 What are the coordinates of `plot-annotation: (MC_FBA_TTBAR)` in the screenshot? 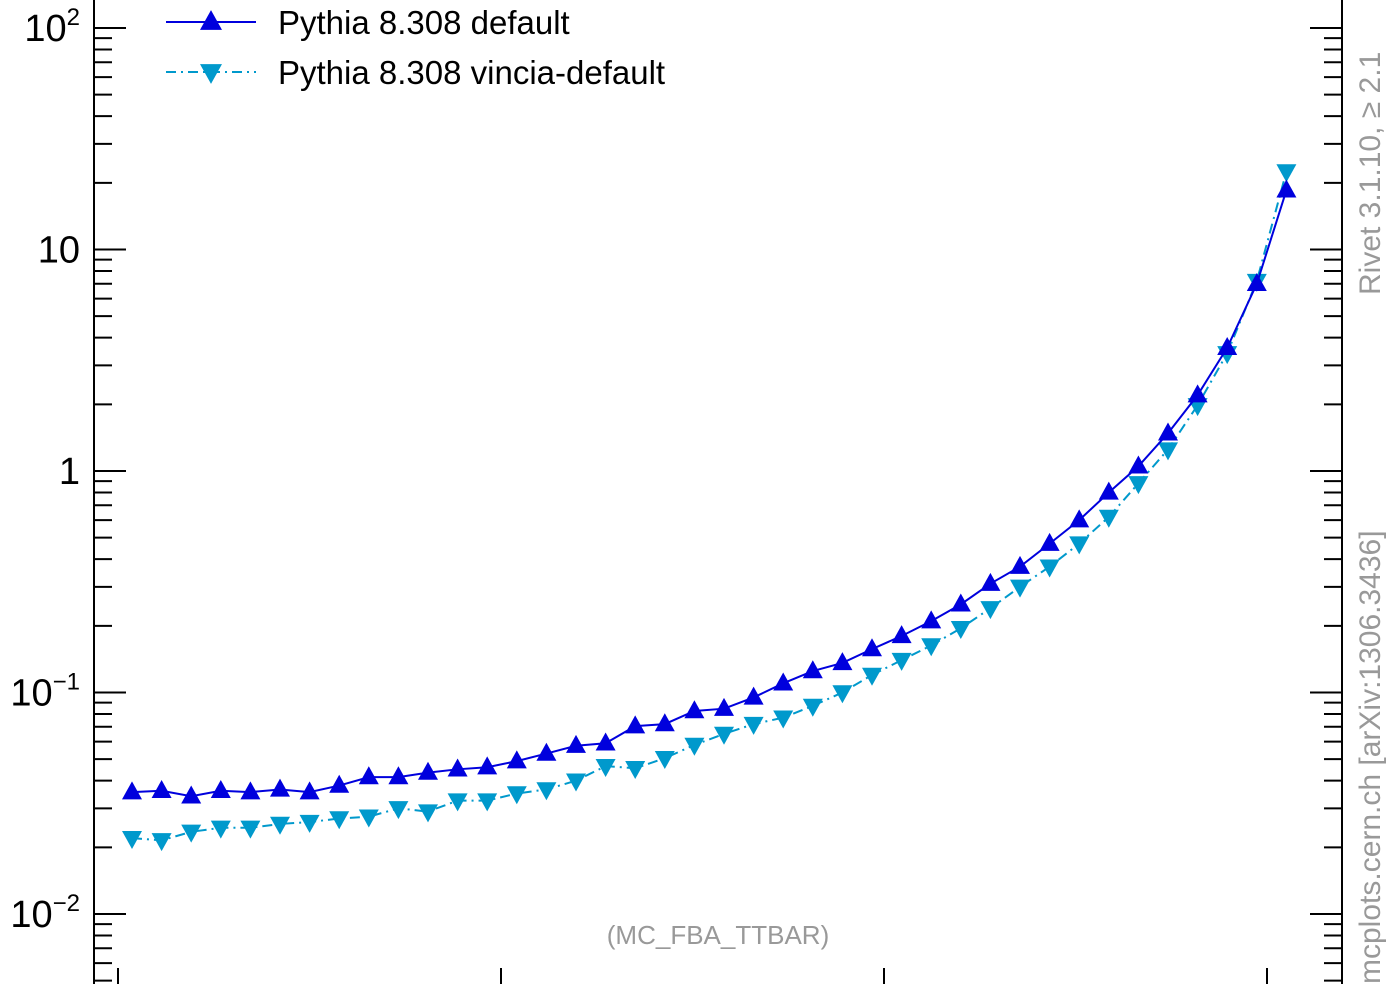 It's located at (718, 935).